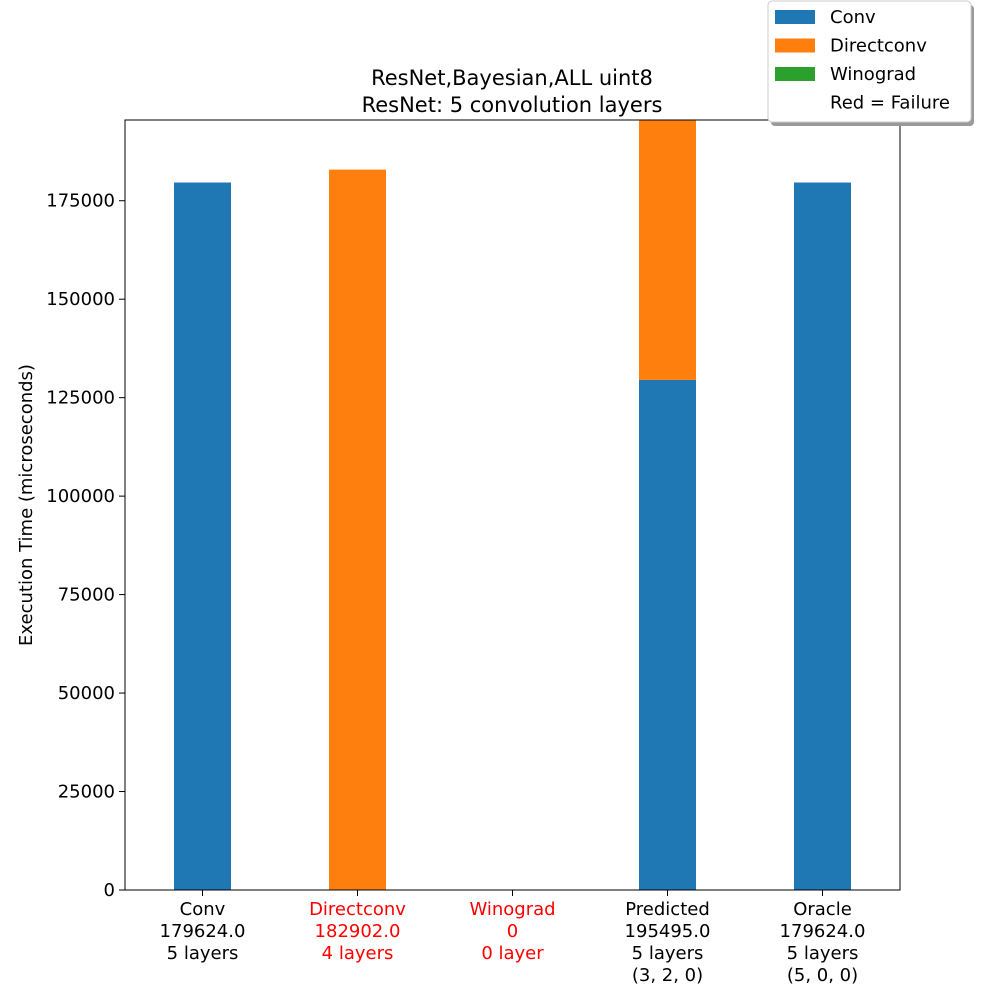 Image resolution: width=1000 pixels, height=1000 pixels. I want to click on x-tick-label-0-2: 5 layers, so click(203, 953).